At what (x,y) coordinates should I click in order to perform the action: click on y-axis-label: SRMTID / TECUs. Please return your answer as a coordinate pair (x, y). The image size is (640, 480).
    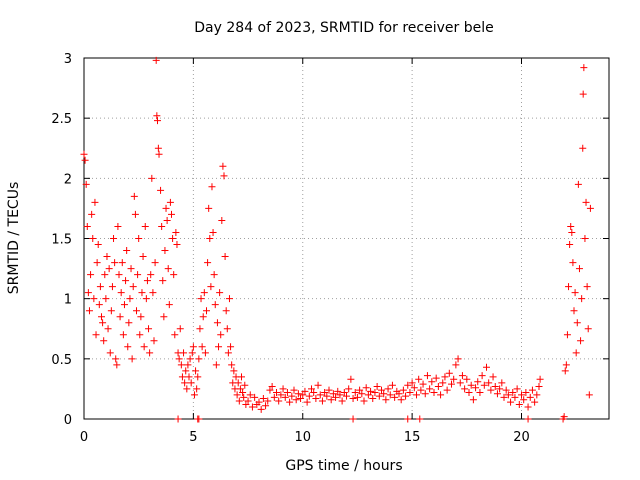
    Looking at the image, I should click on (14, 238).